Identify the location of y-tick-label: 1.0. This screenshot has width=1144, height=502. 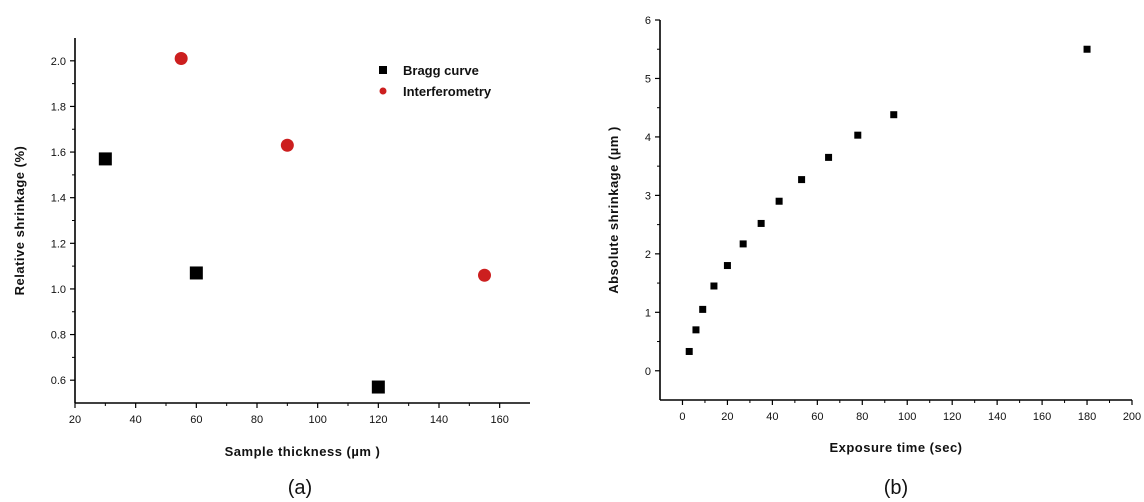
(58, 290).